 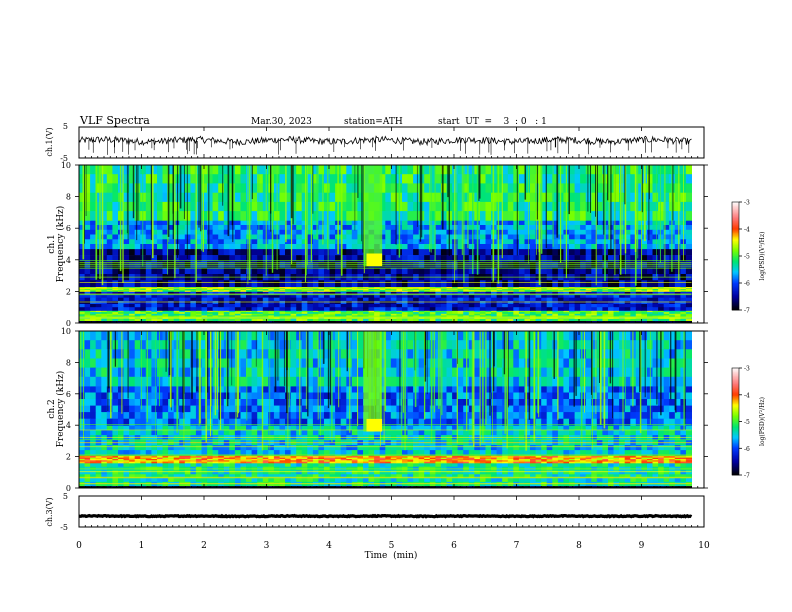 What do you see at coordinates (373, 216) in the screenshot?
I see `emission-burst` at bounding box center [373, 216].